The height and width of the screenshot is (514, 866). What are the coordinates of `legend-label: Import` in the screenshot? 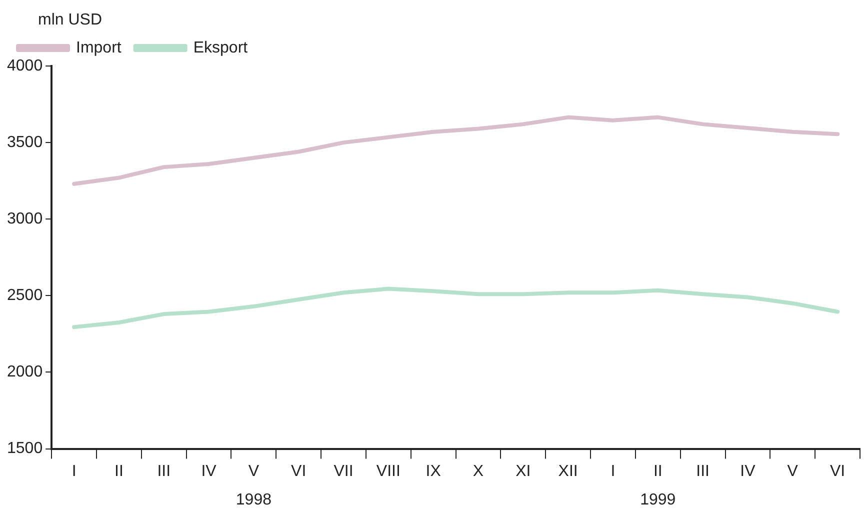 It's located at (99, 47).